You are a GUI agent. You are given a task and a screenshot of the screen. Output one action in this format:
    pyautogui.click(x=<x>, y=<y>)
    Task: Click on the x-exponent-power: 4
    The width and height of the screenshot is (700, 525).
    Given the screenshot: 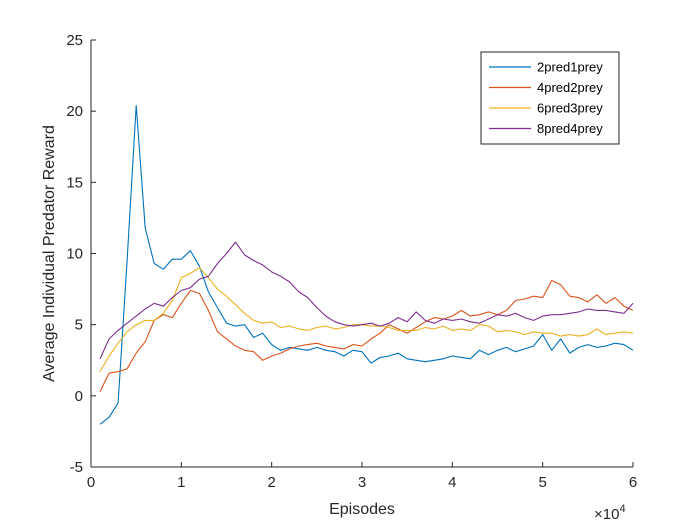 What is the action you would take?
    pyautogui.click(x=622, y=509)
    